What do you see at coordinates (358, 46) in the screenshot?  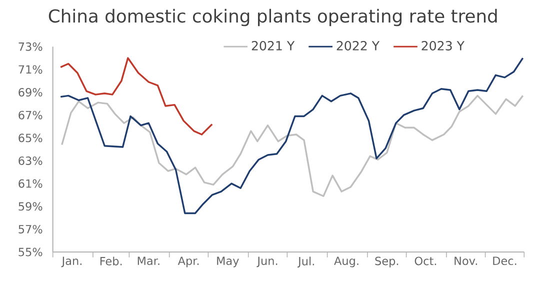 I see `legend-label: 2022 Y` at bounding box center [358, 46].